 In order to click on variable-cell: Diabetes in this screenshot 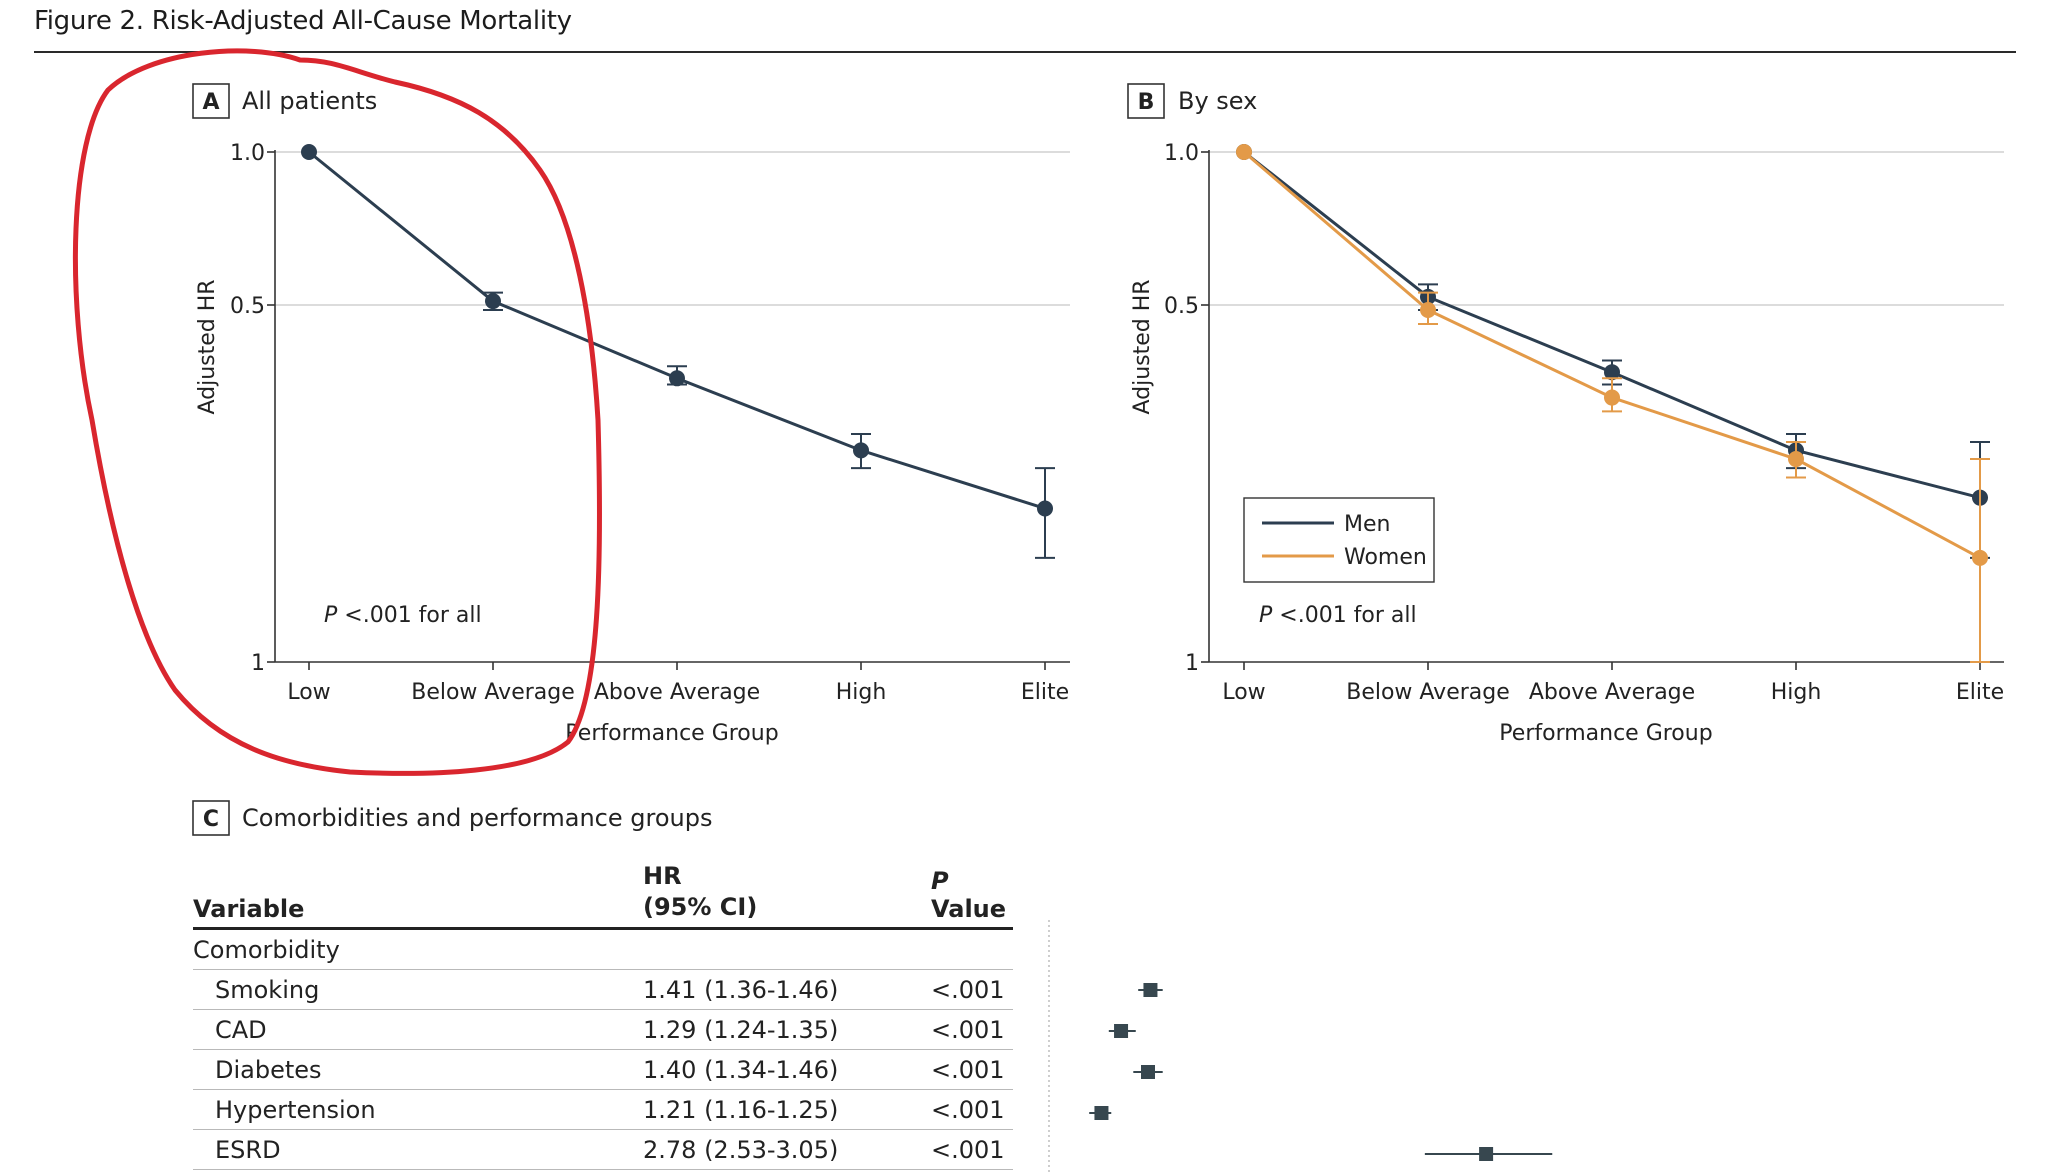, I will do `click(268, 1070)`.